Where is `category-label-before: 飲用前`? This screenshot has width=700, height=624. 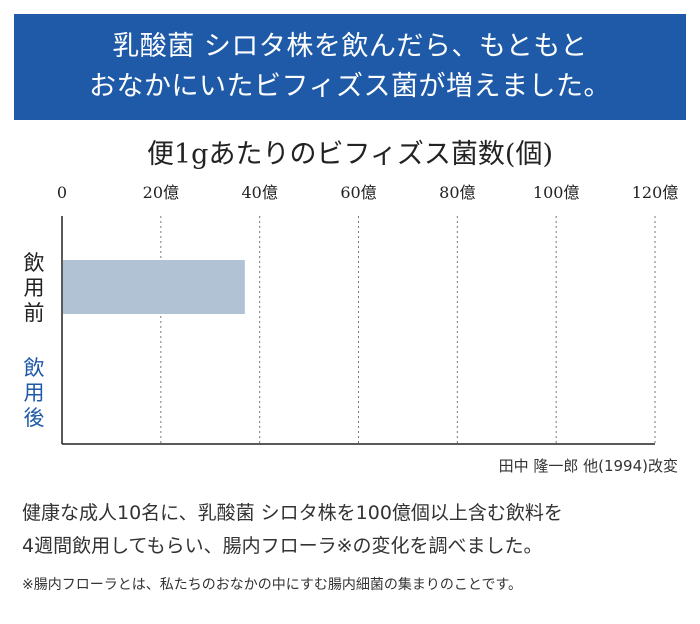 category-label-before: 飲用前 is located at coordinates (34, 288).